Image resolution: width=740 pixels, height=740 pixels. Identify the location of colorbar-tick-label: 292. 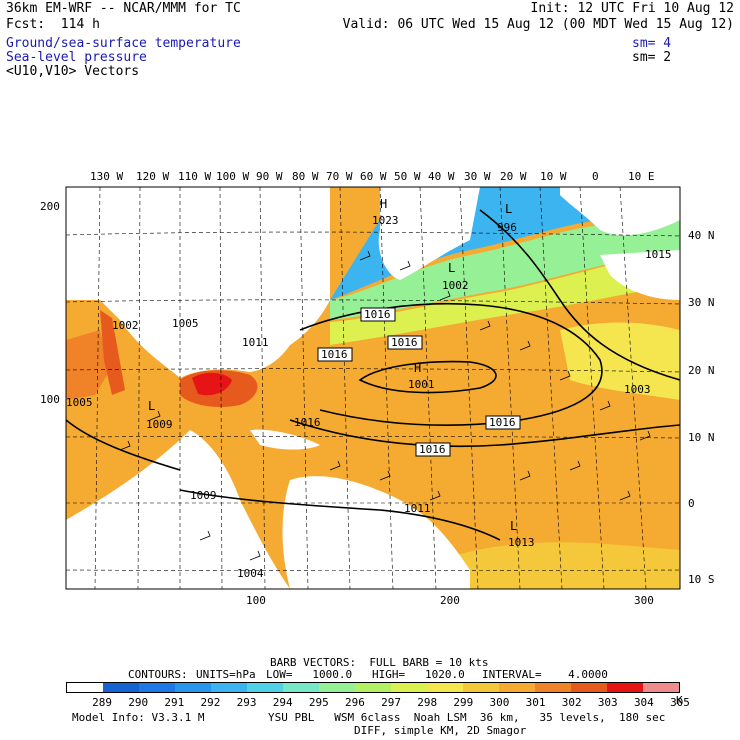
(210, 702).